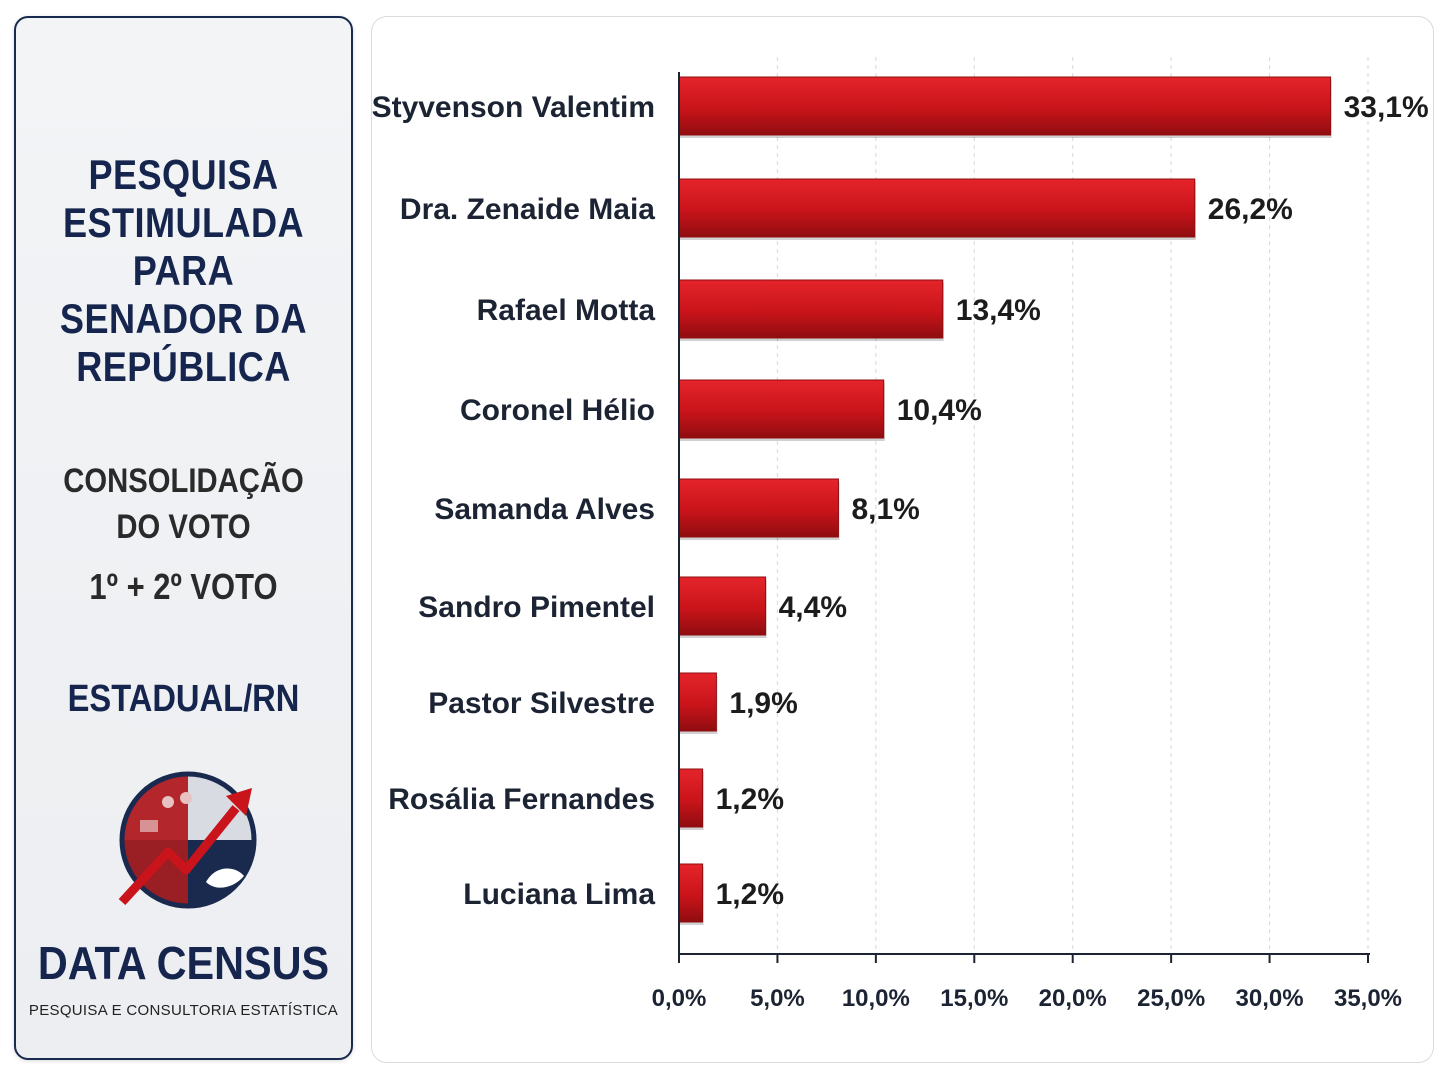  I want to click on x-tick-label: 15,0%, so click(974, 998).